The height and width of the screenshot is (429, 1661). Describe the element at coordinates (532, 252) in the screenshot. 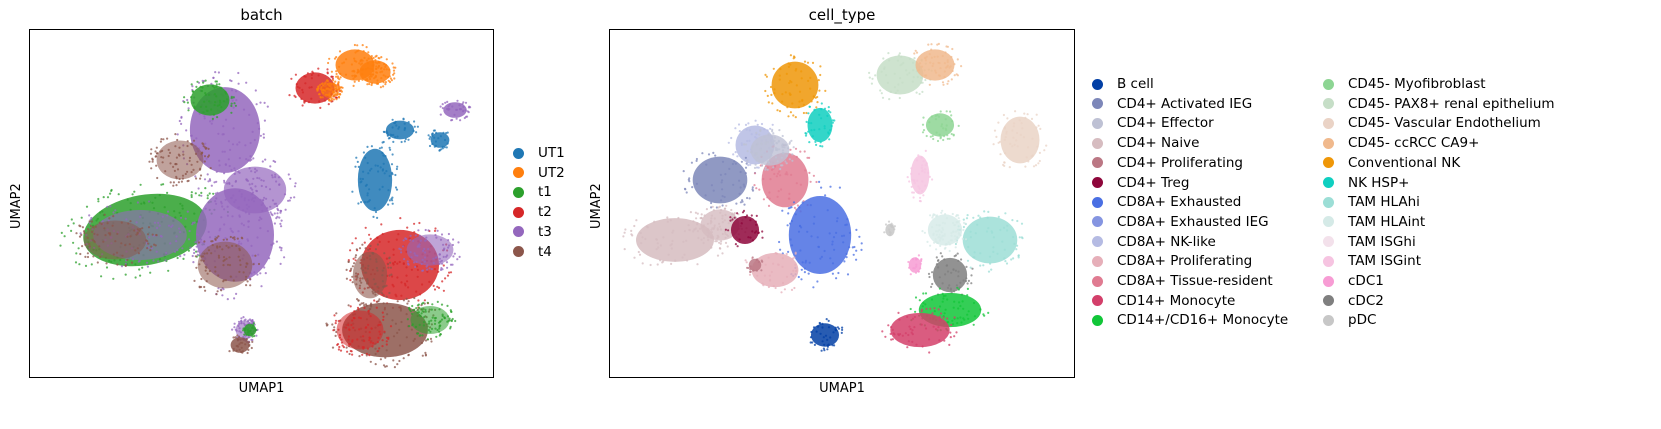

I see `batch-legend-item: t4` at that location.